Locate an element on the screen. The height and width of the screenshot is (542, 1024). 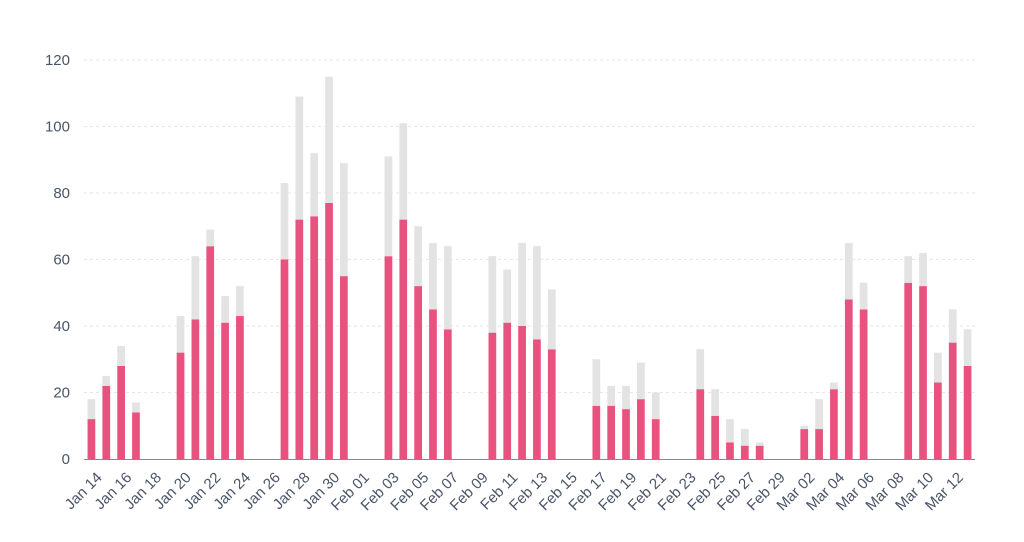
y-tick-label: 20 is located at coordinates (61, 393).